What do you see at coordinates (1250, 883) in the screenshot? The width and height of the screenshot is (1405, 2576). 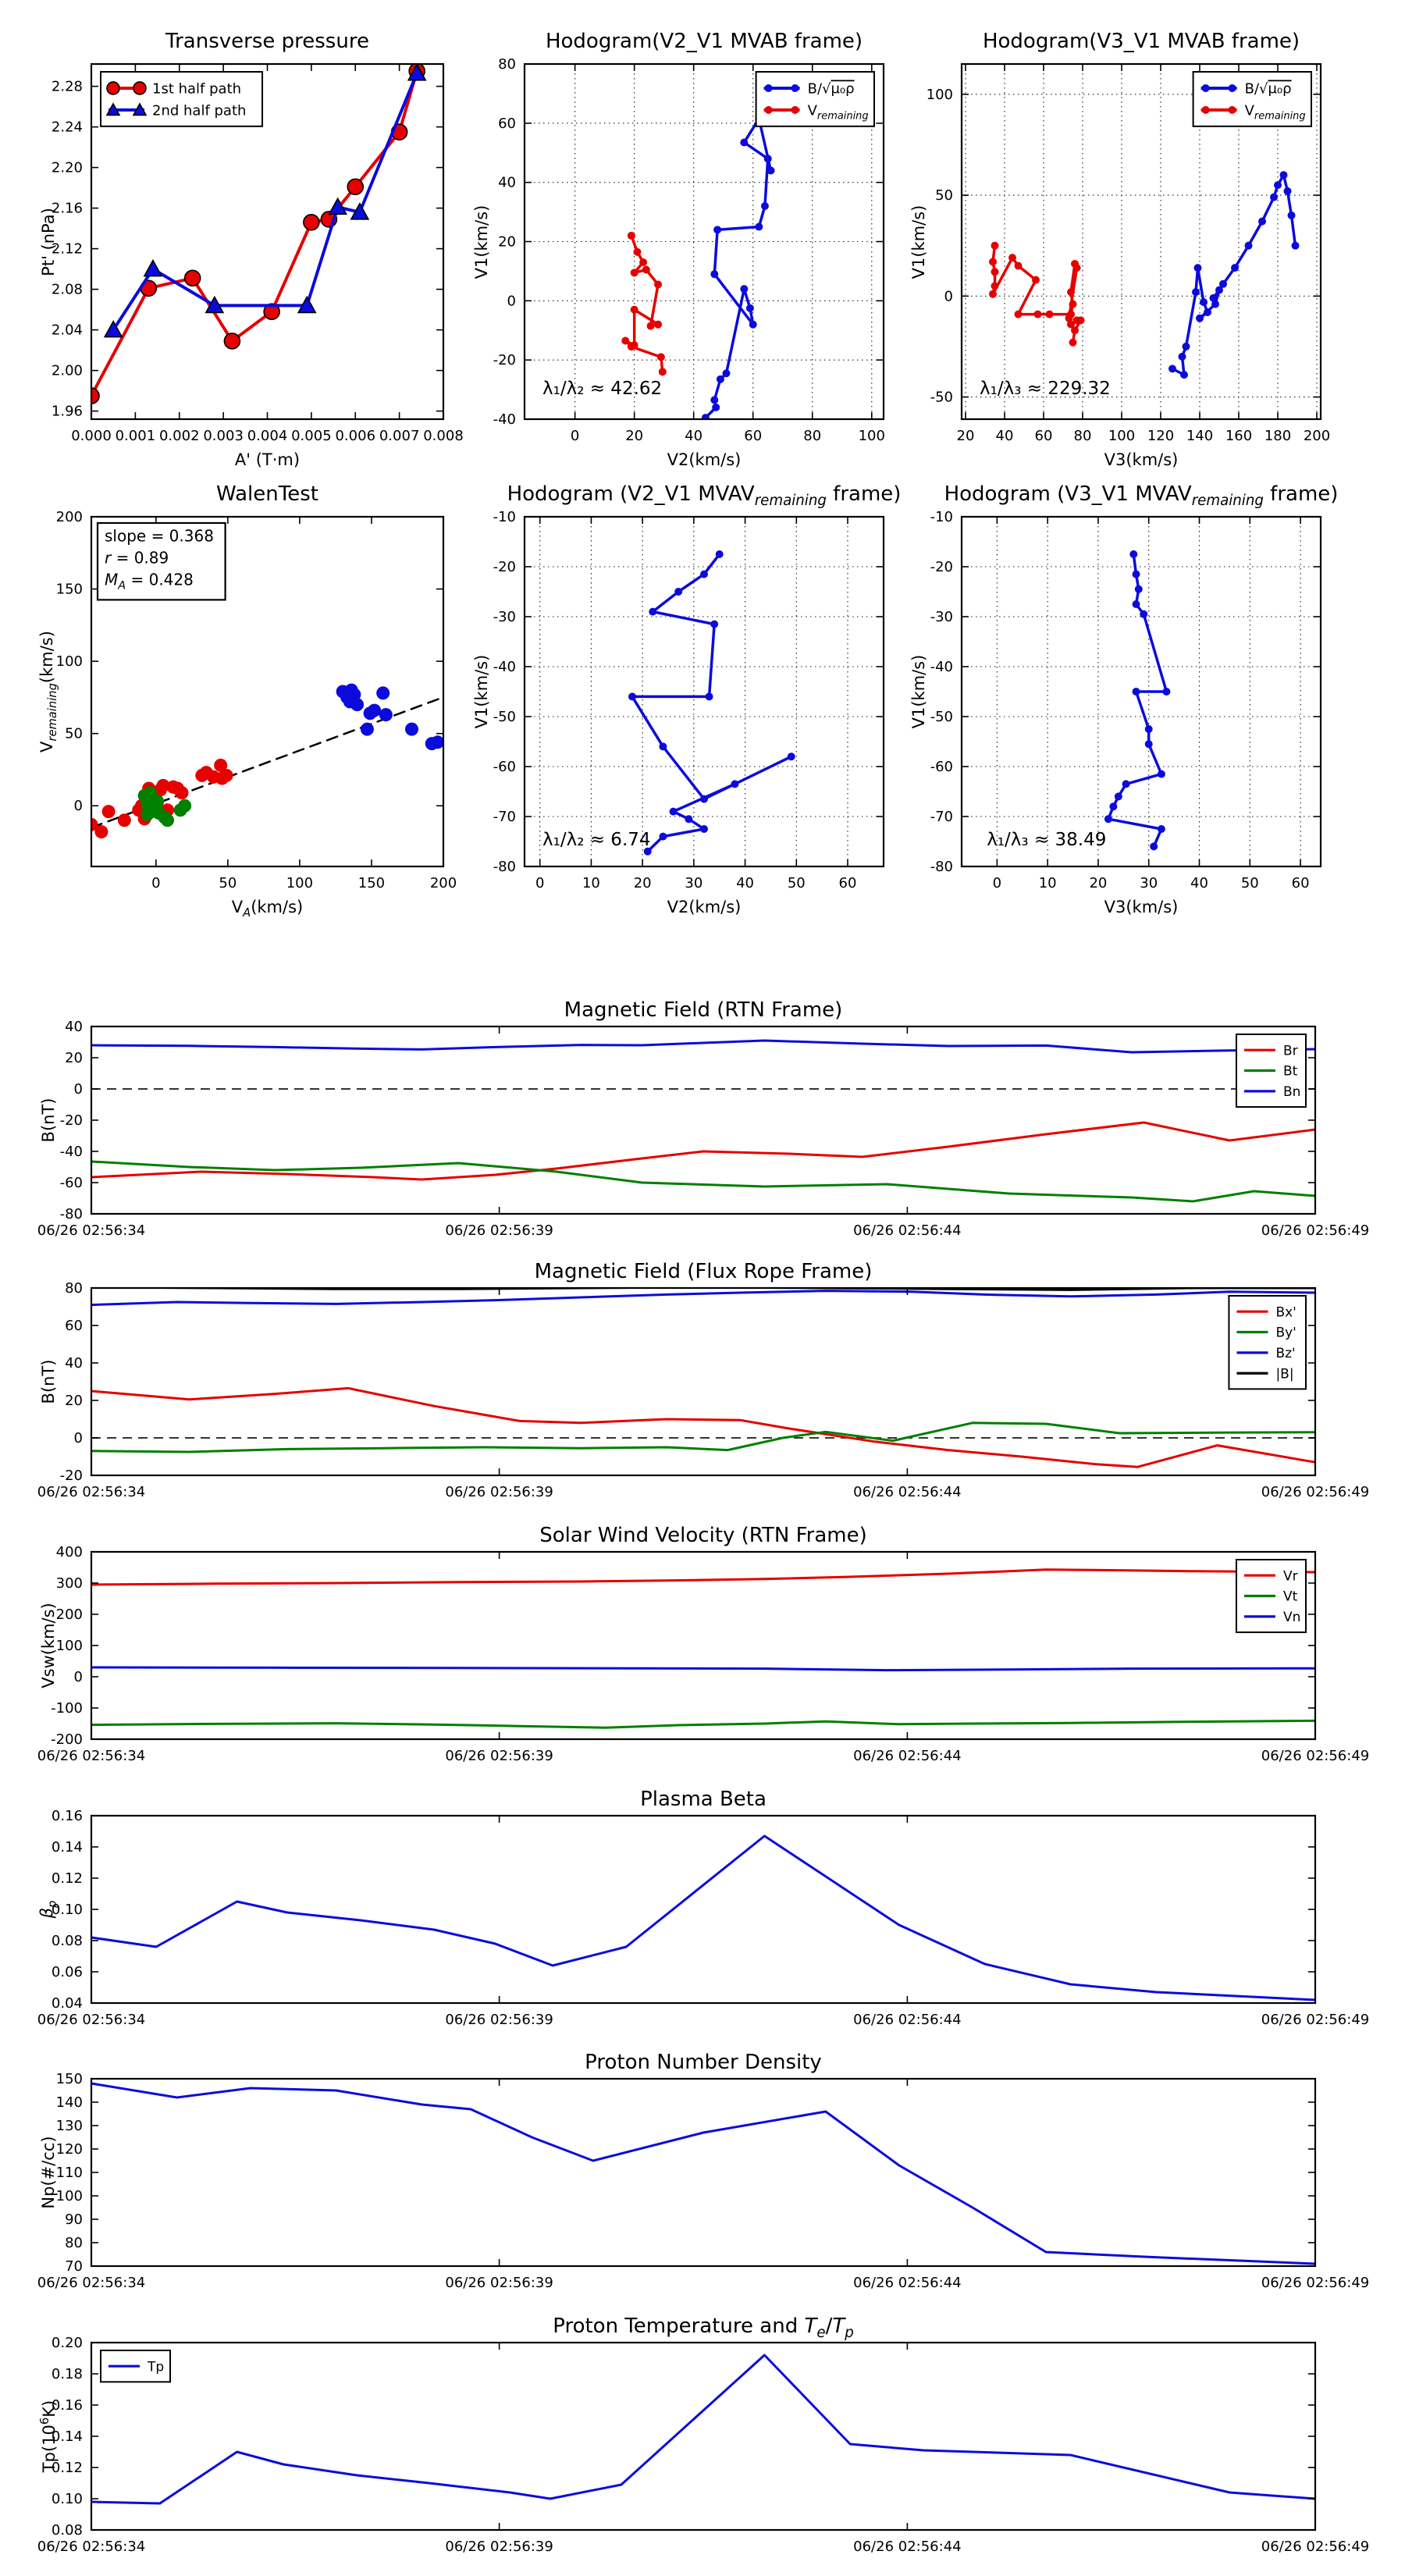 I see `svg-text: 50` at bounding box center [1250, 883].